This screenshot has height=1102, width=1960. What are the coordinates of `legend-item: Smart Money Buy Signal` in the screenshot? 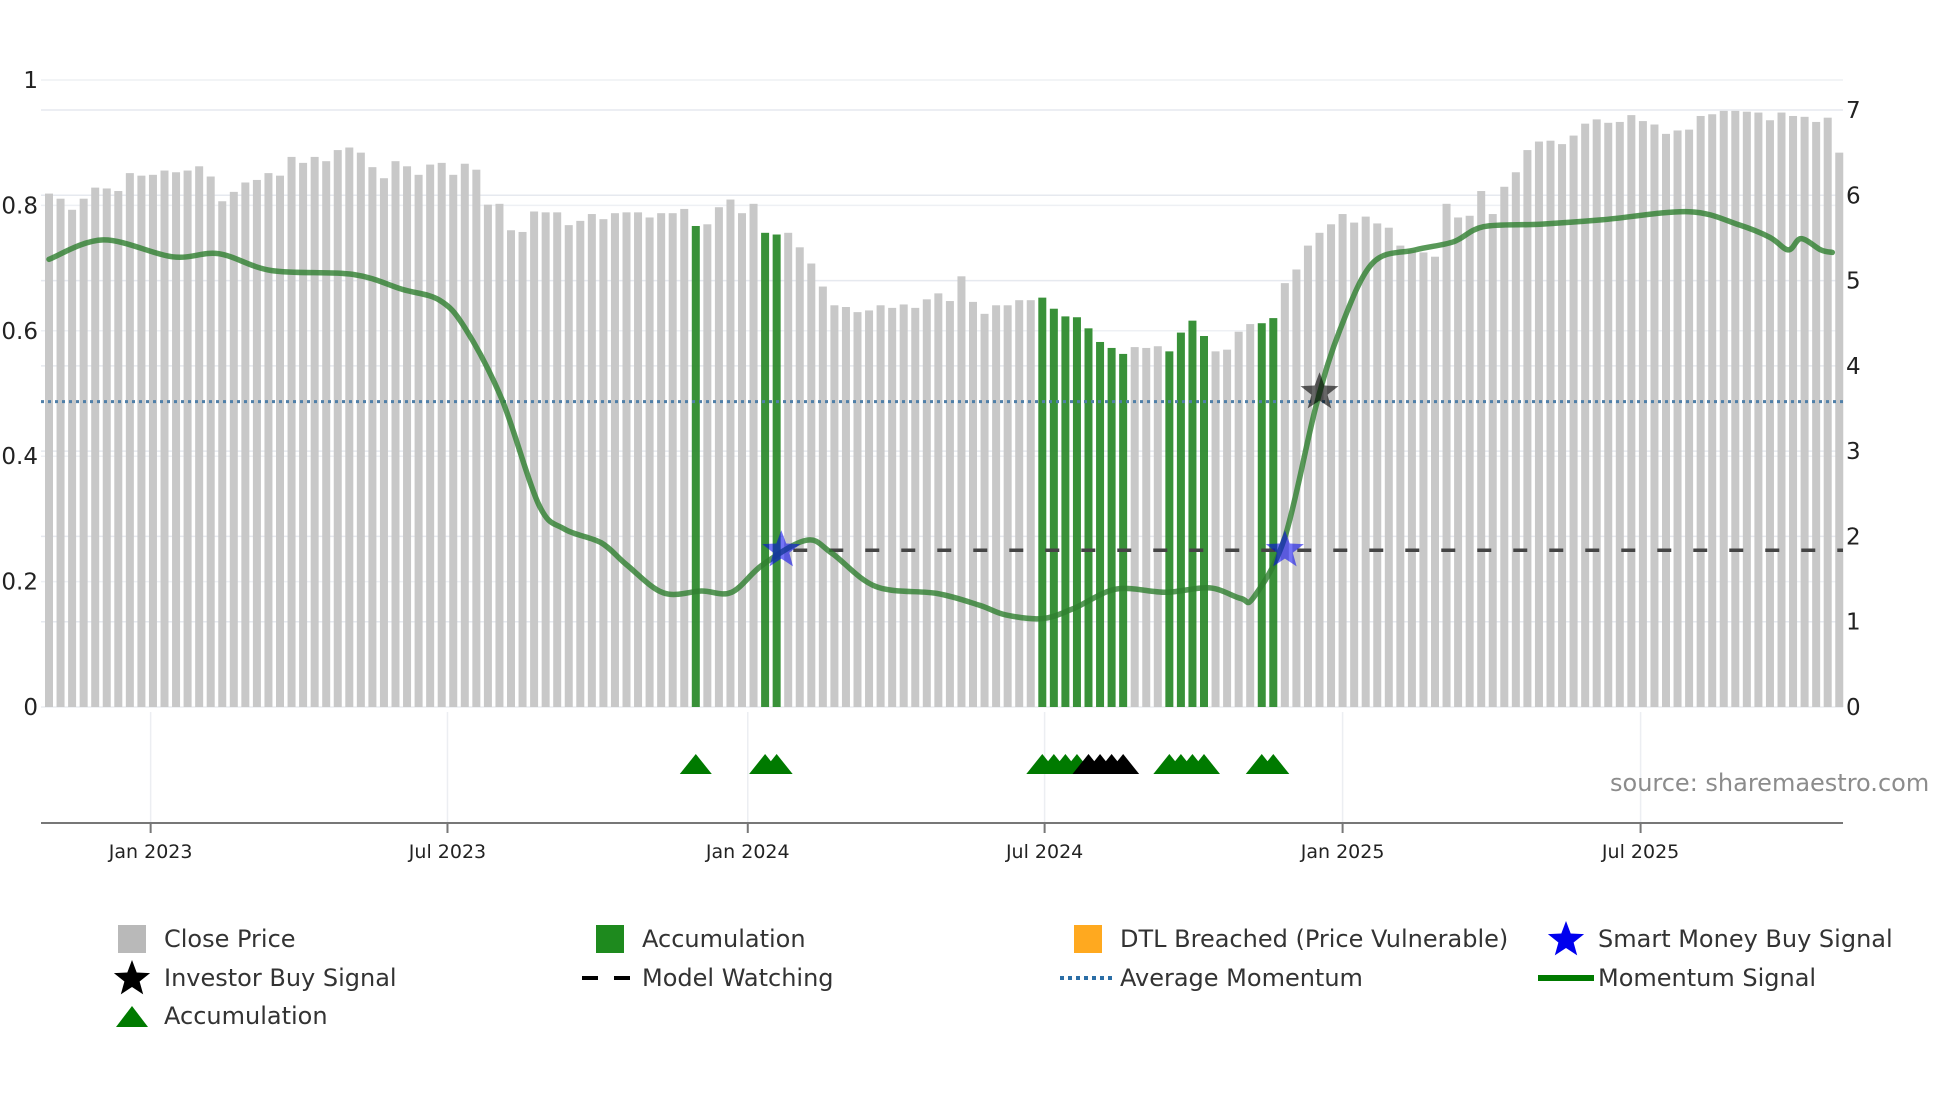 It's located at (1719, 938).